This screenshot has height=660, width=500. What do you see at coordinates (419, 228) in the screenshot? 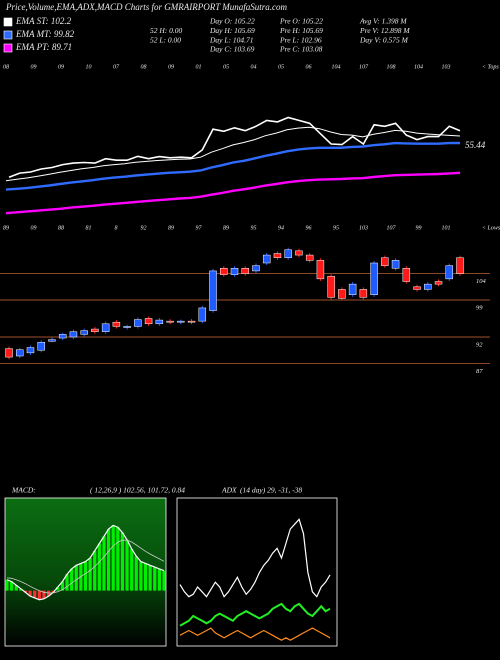
I see `extreme-label: 99` at bounding box center [419, 228].